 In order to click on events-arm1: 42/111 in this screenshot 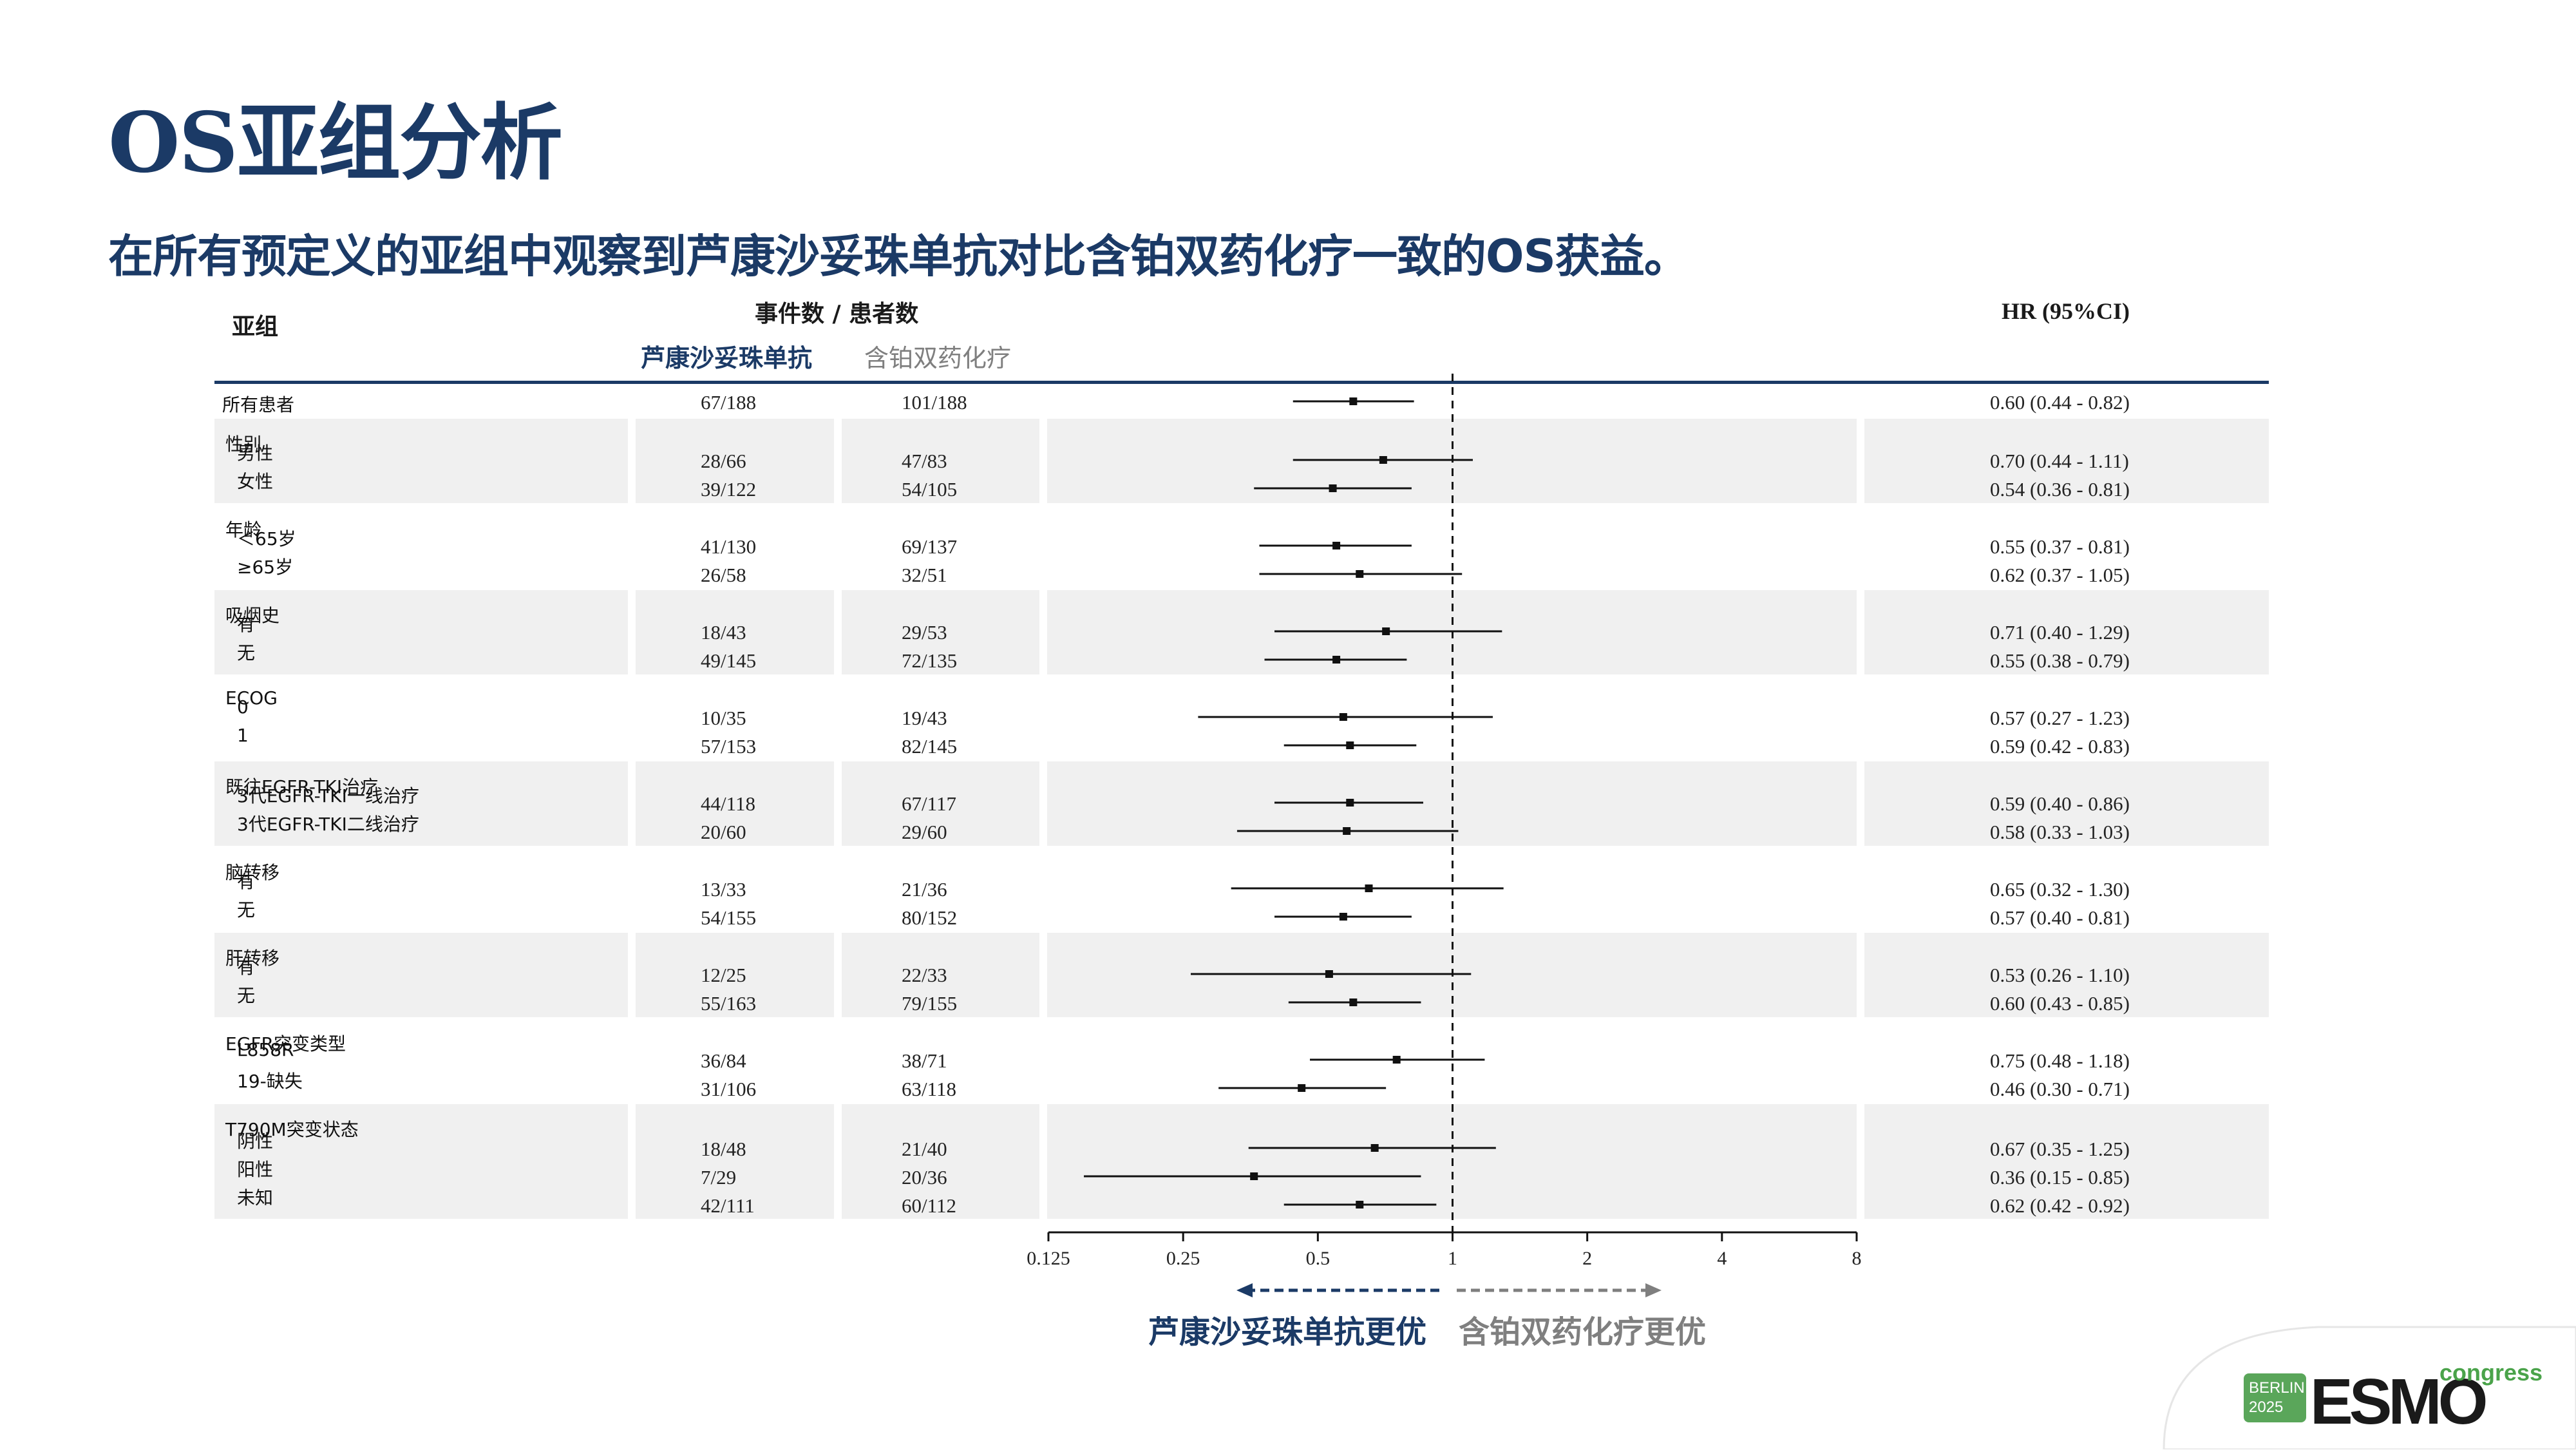, I will do `click(728, 1205)`.